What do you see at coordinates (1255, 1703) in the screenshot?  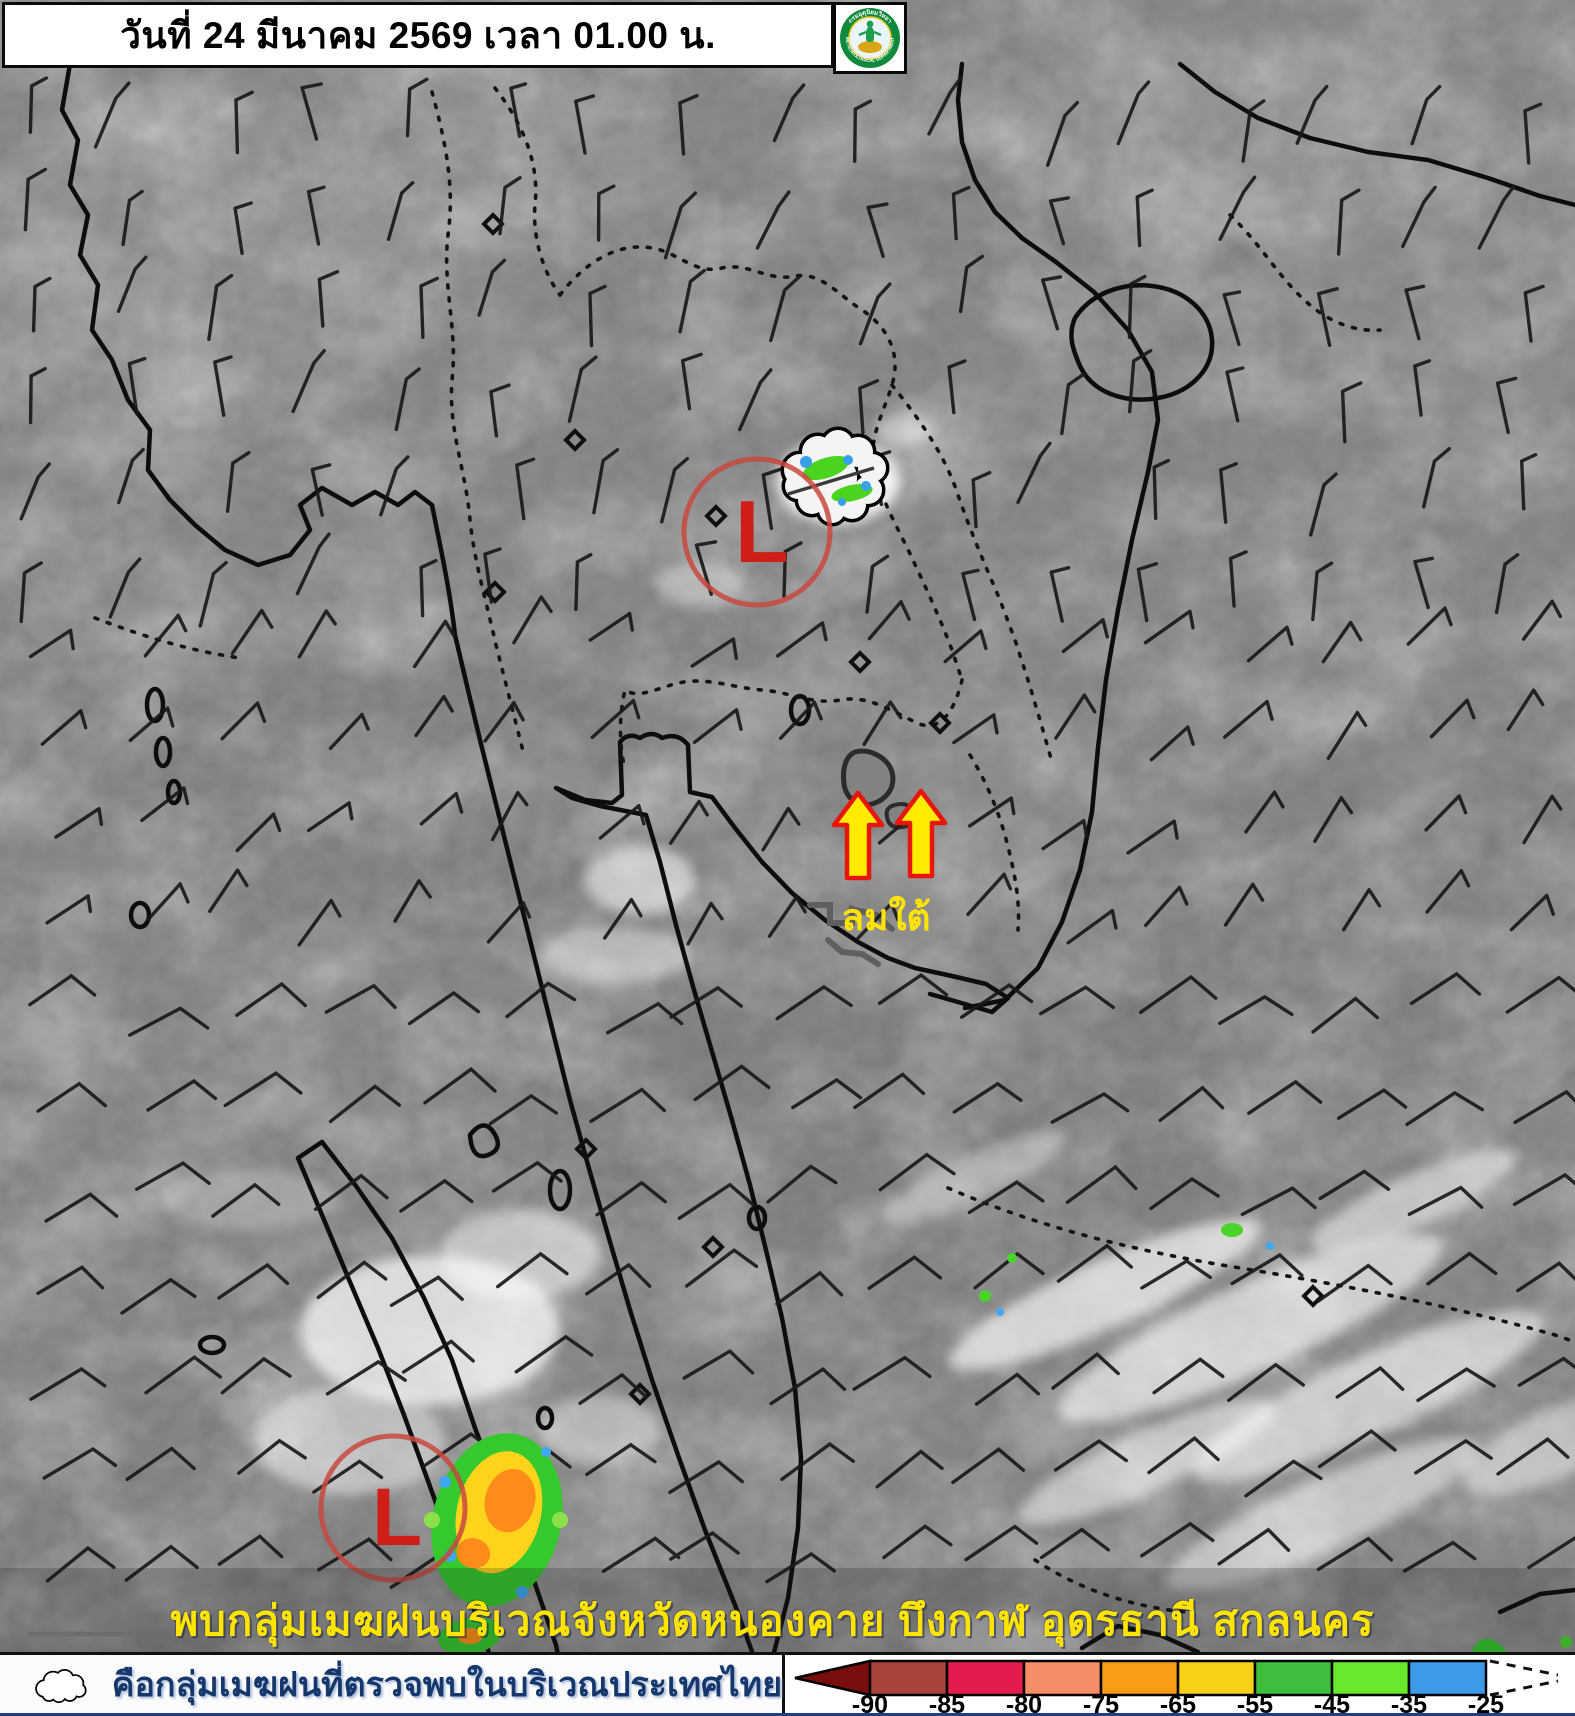 I see `scale-tick-label: -55` at bounding box center [1255, 1703].